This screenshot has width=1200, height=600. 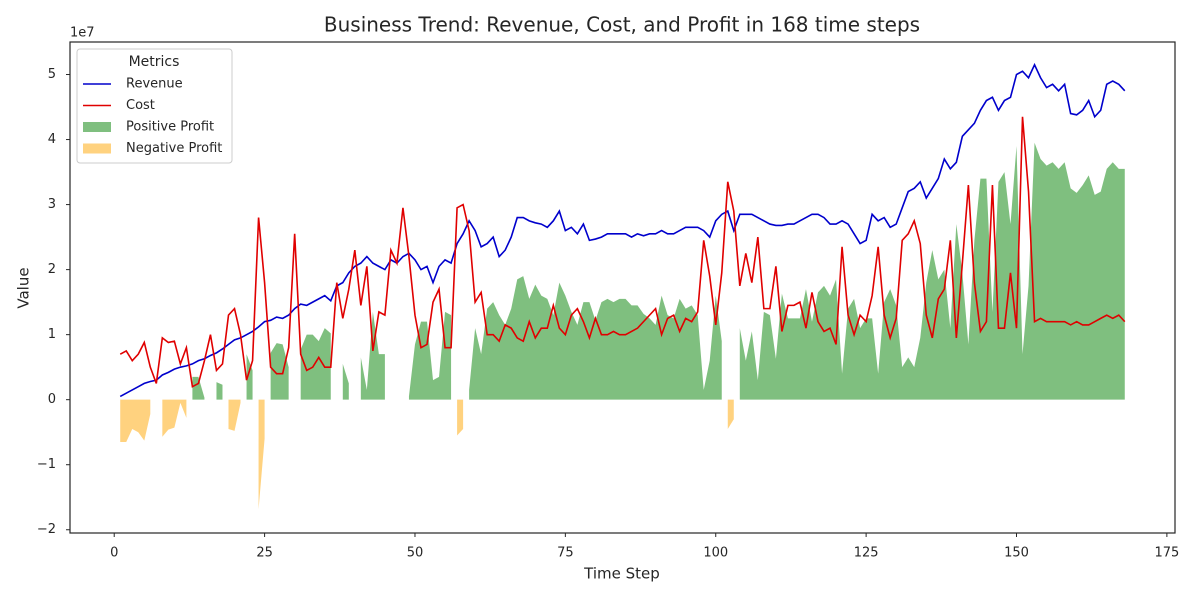 What do you see at coordinates (1016, 553) in the screenshot?
I see `x-tick-label: 150` at bounding box center [1016, 553].